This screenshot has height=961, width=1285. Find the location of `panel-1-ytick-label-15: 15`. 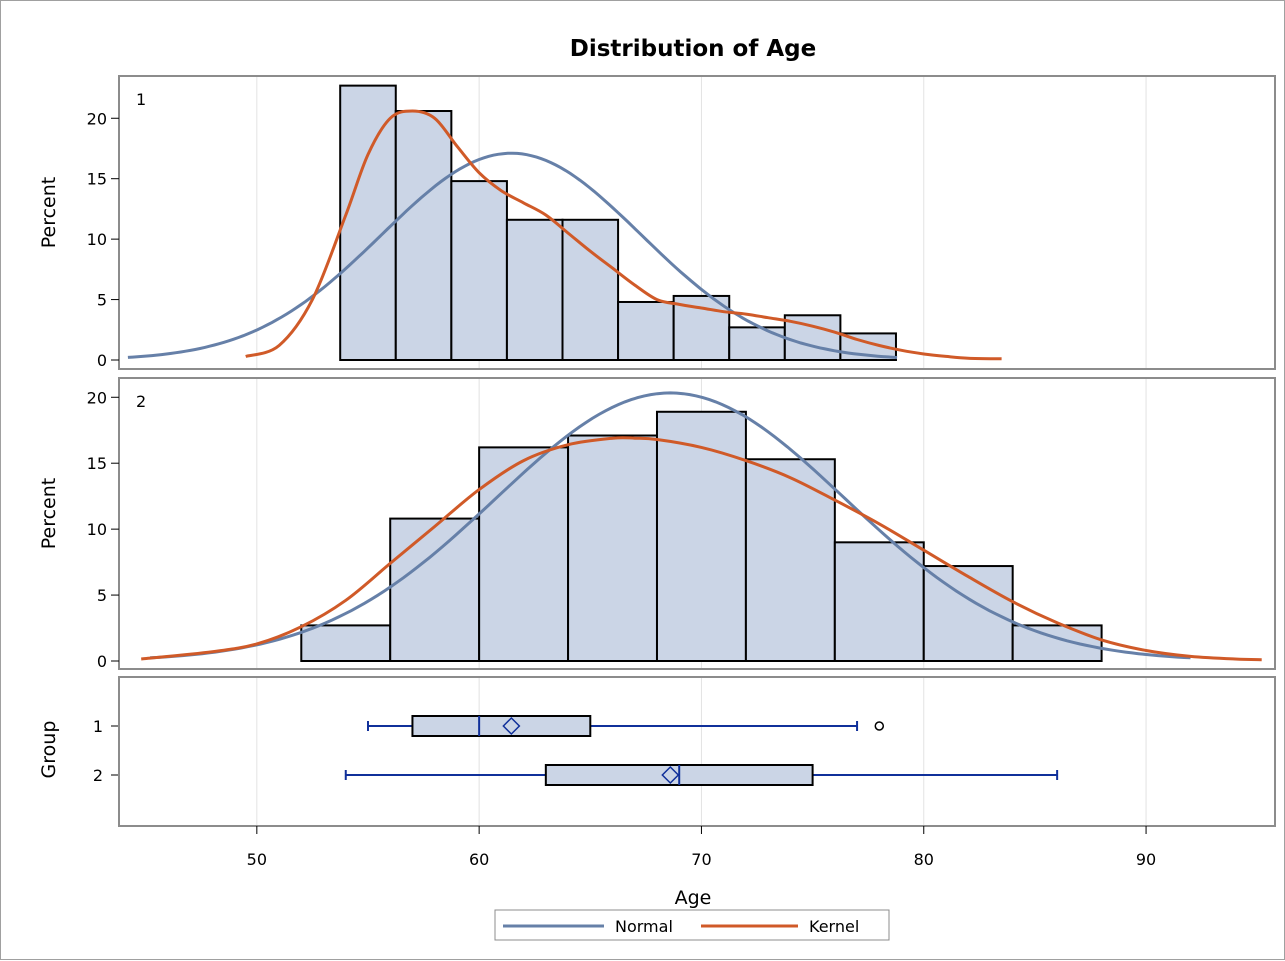

panel-1-ytick-label-15: 15 is located at coordinates (97, 179).